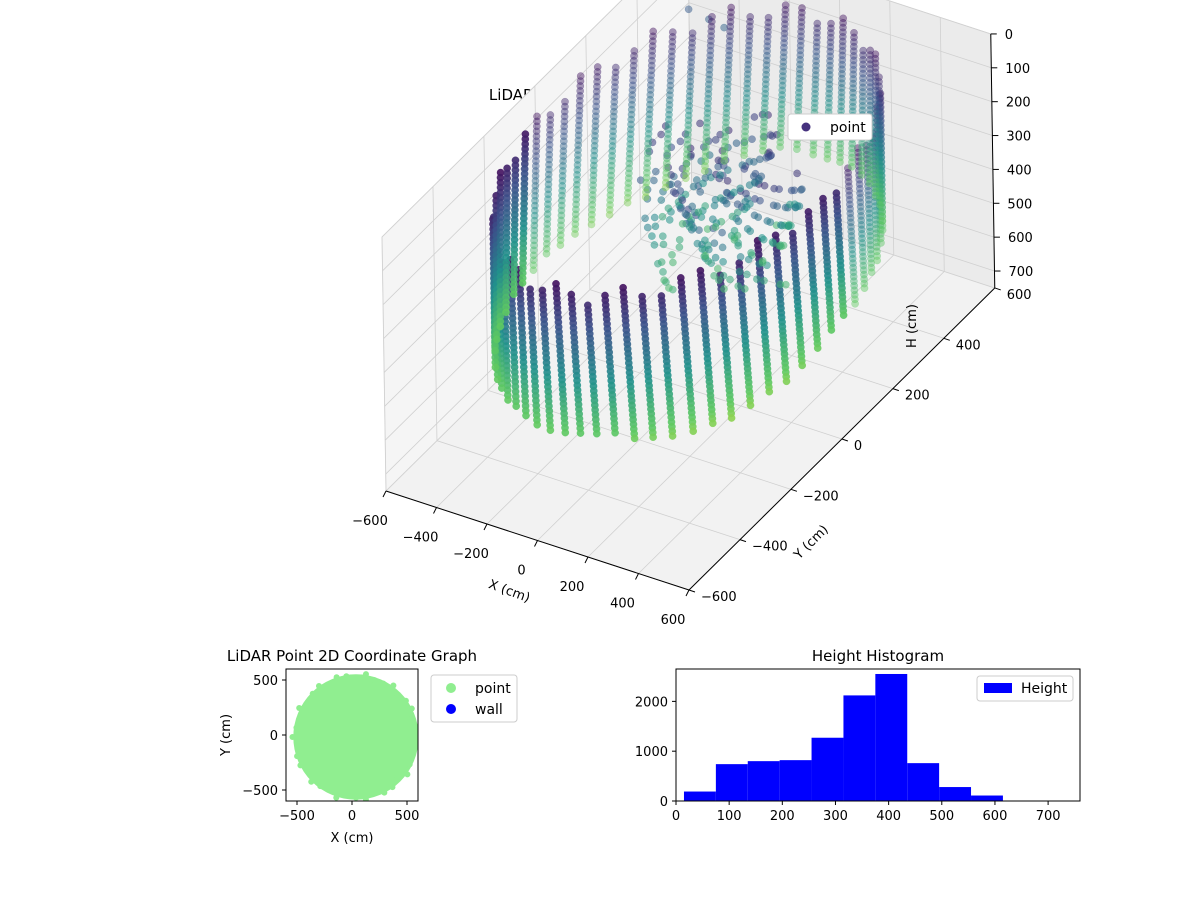 The height and width of the screenshot is (900, 1200). Describe the element at coordinates (1020, 238) in the screenshot. I see `chart3d-ztick-label: 600` at that location.